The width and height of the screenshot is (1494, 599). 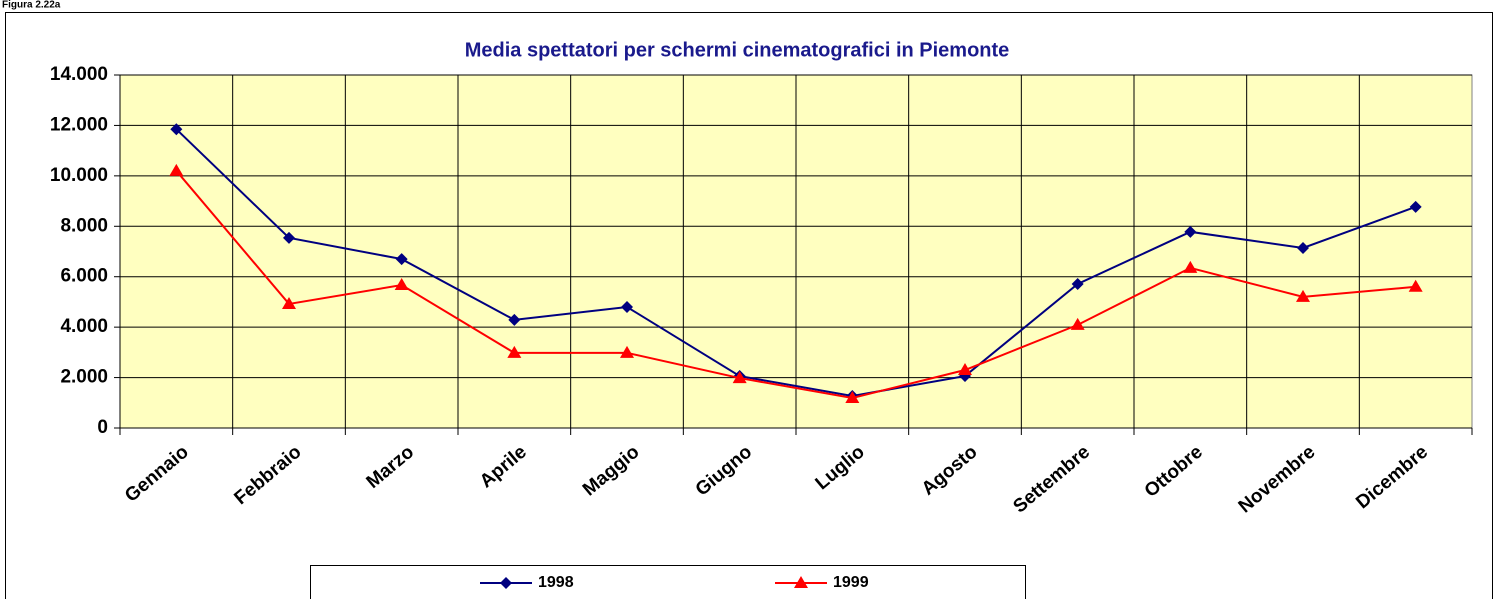 I want to click on legend-label: 1998, so click(x=556, y=582).